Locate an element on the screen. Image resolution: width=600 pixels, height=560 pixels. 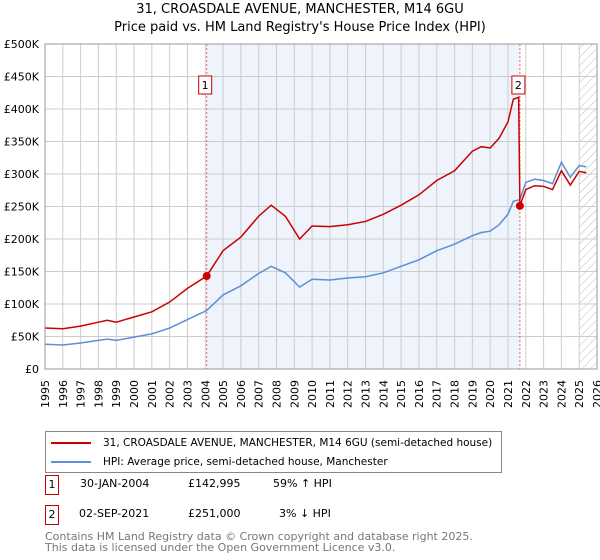
transaction-row: 1 30-JAN-2004 £142,995 59% ↑ HPI is located at coordinates (245, 485).